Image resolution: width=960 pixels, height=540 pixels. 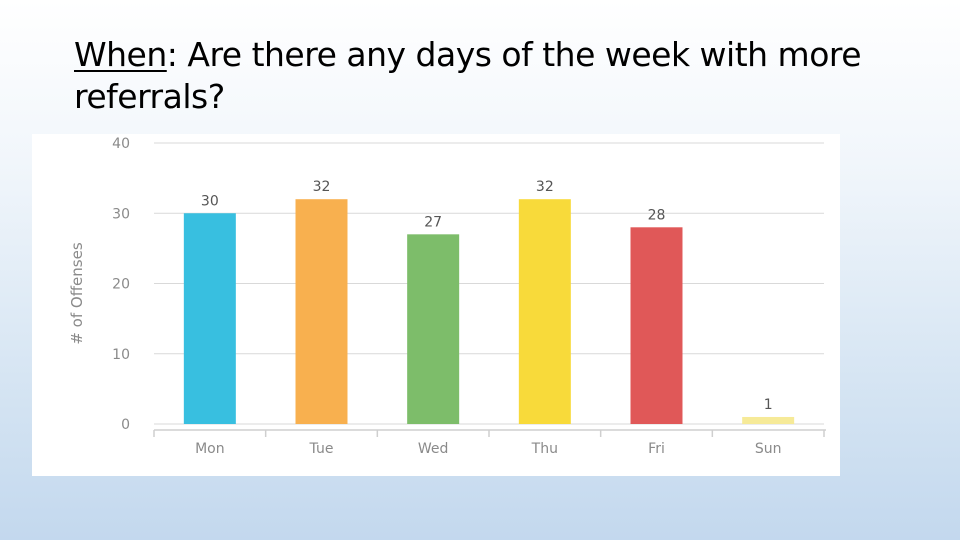 I want to click on bar-tue, so click(x=321, y=311).